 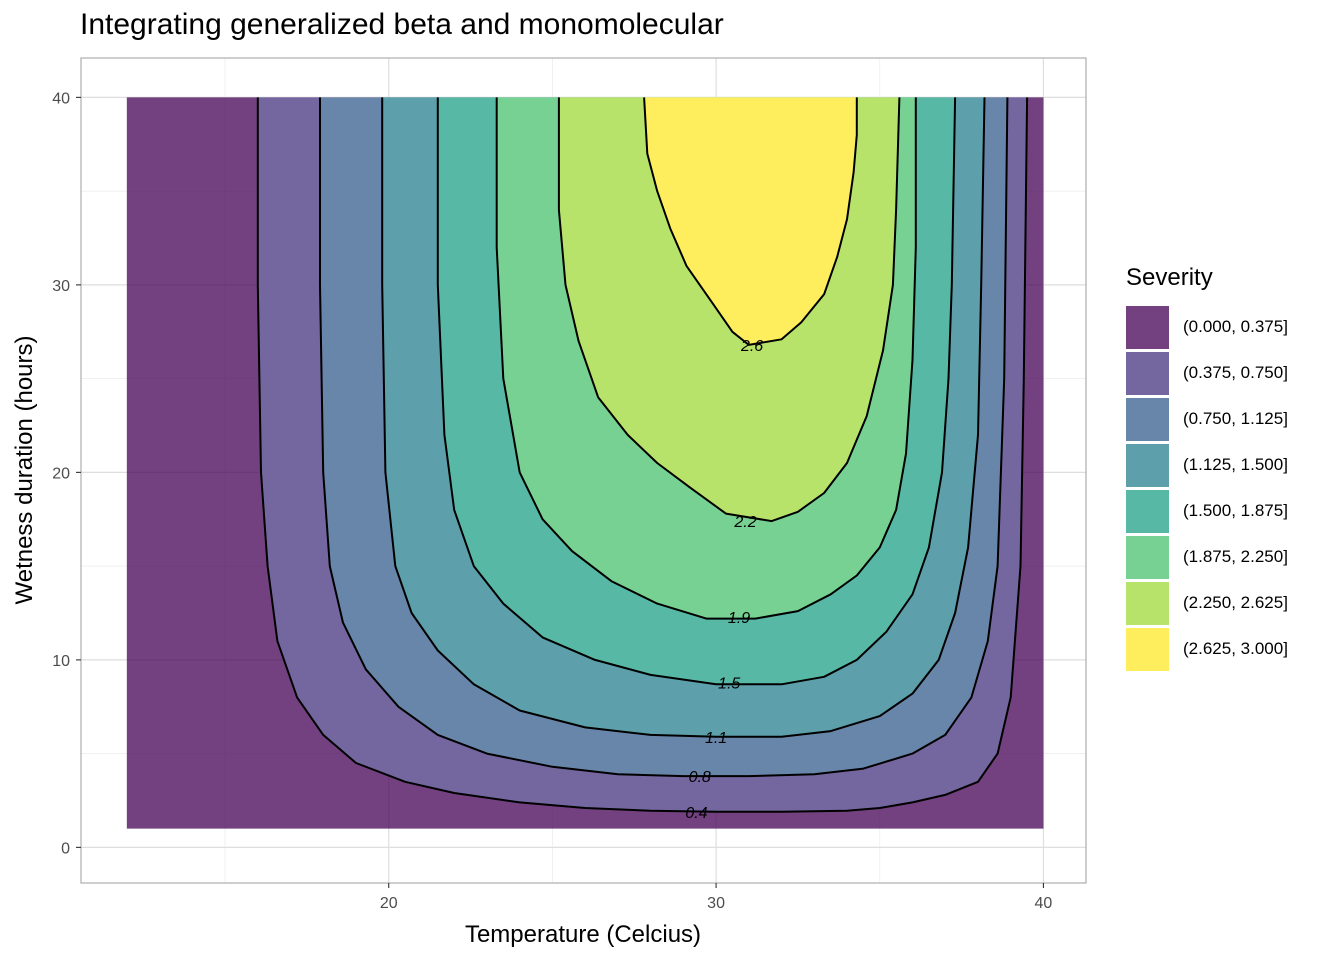 I want to click on y-tick-label: 40, so click(x=61, y=98).